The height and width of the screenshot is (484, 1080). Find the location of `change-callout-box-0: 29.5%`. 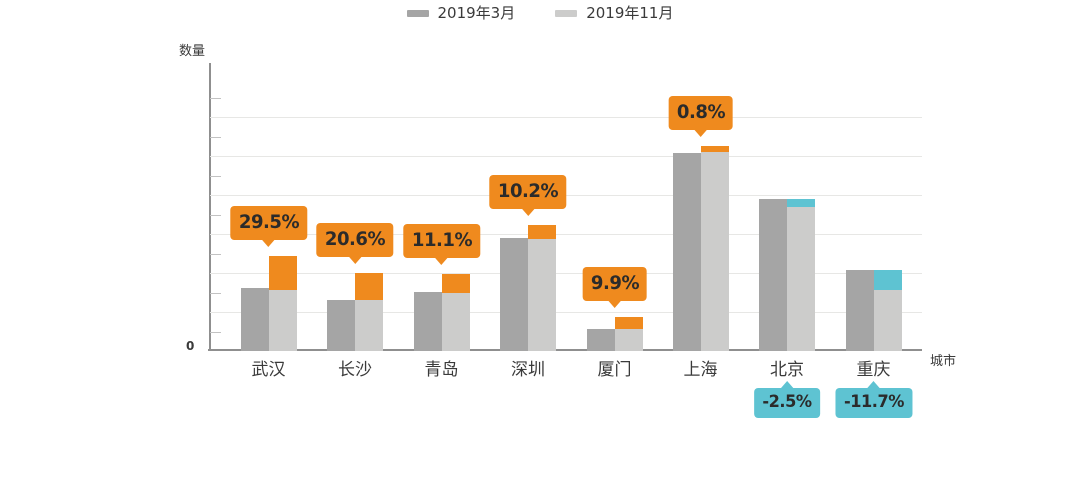

change-callout-box-0: 29.5% is located at coordinates (268, 223).